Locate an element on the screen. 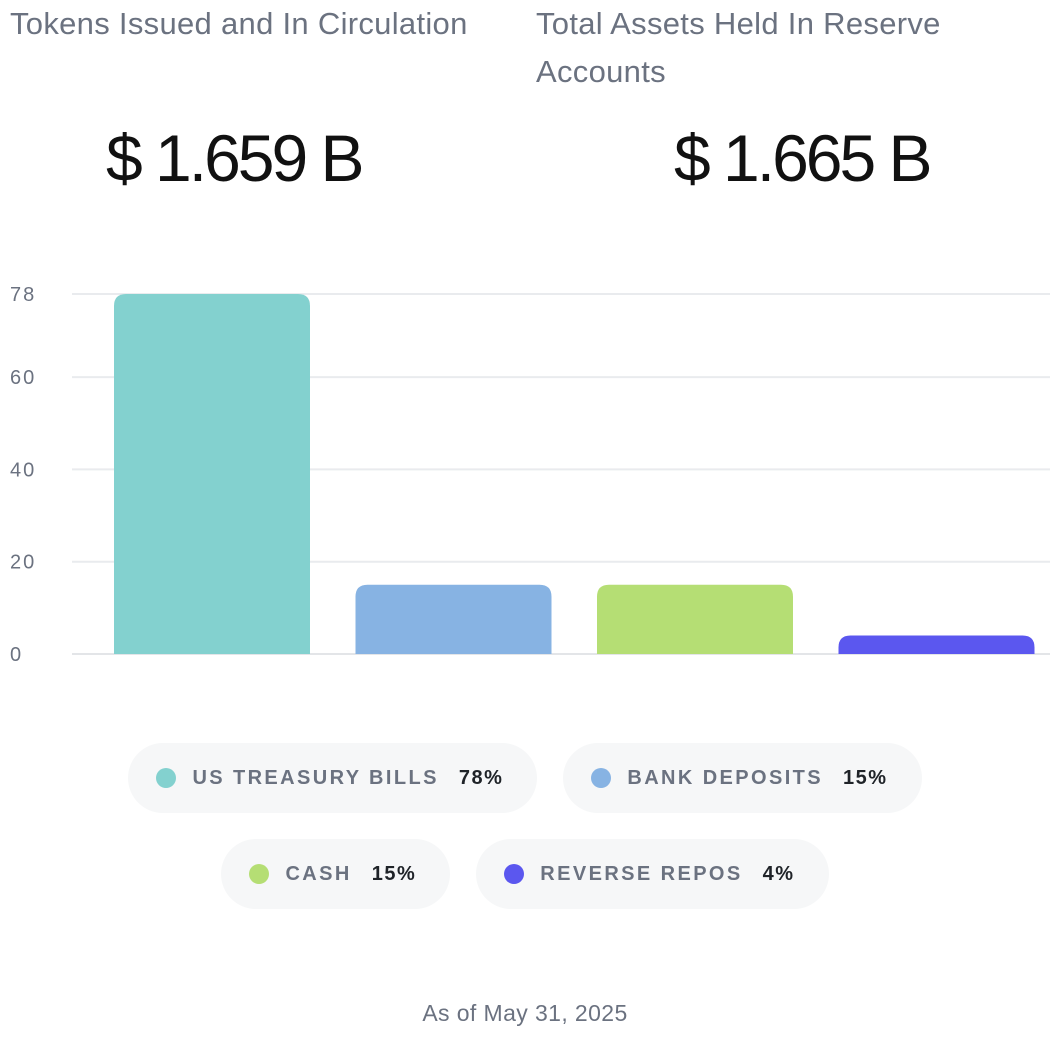  bar-reverse-repos is located at coordinates (936, 644).